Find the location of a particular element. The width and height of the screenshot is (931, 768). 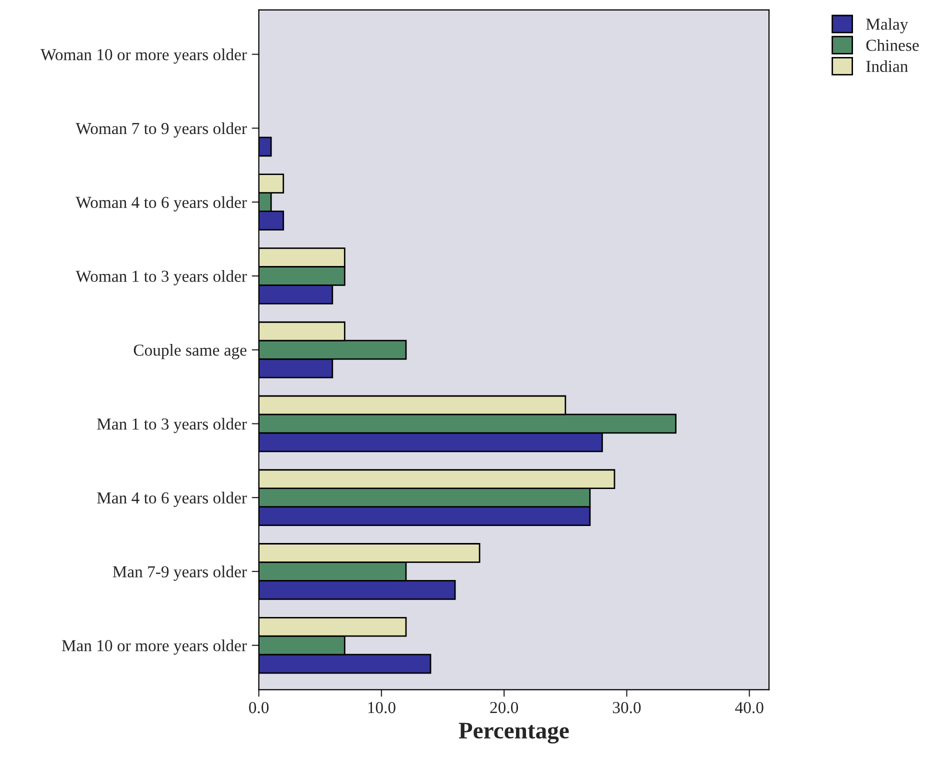

x-tick-label: 30.0 is located at coordinates (626, 708).